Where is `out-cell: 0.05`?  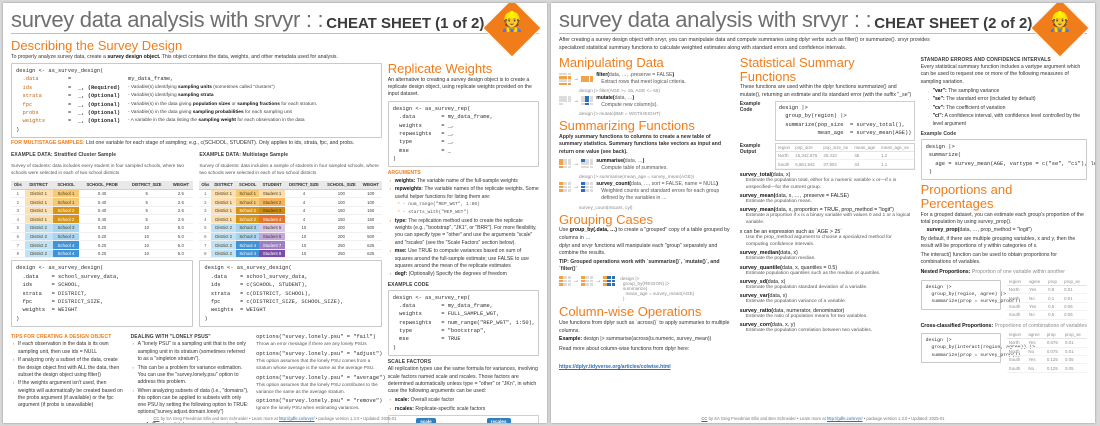
out-cell: 0.05 is located at coordinates (1075, 368).